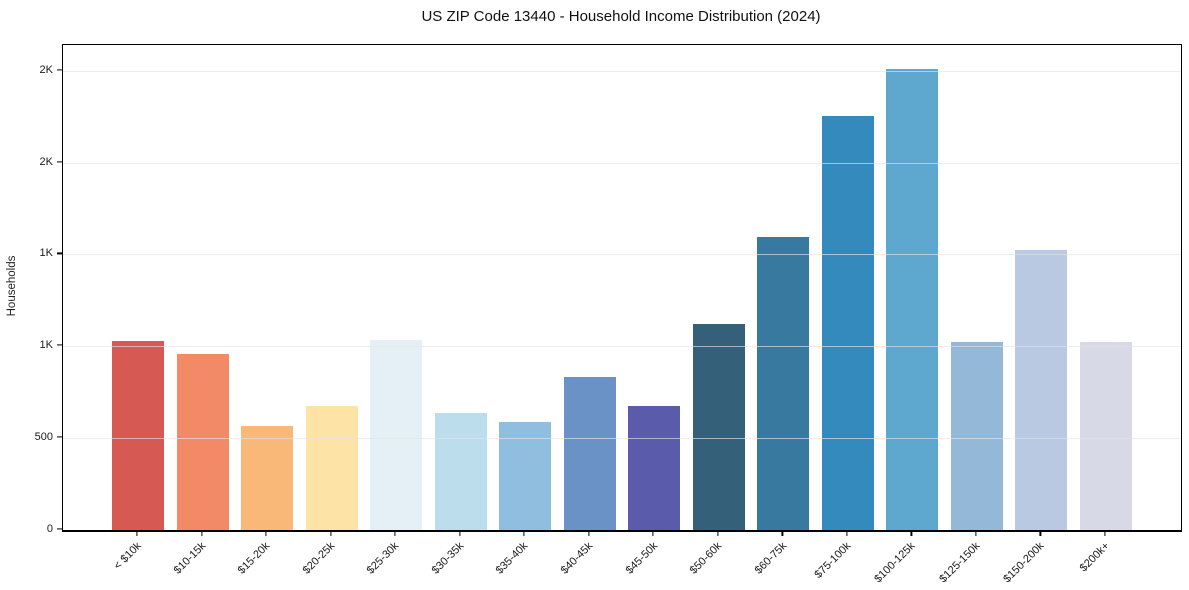 Image resolution: width=1189 pixels, height=590 pixels. Describe the element at coordinates (331, 467) in the screenshot. I see `bar-20-25k` at that location.